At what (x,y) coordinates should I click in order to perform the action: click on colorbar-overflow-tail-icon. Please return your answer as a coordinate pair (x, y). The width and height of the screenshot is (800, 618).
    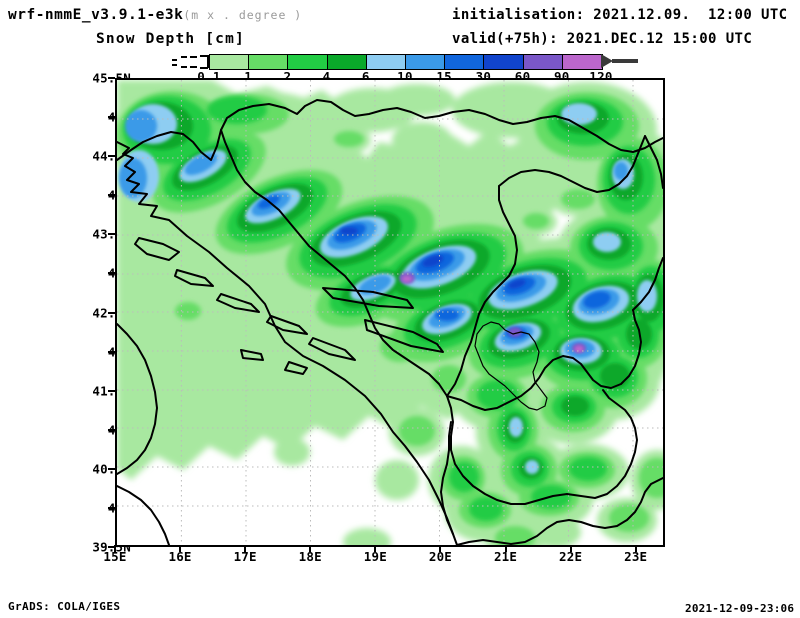
    Looking at the image, I should click on (625, 61).